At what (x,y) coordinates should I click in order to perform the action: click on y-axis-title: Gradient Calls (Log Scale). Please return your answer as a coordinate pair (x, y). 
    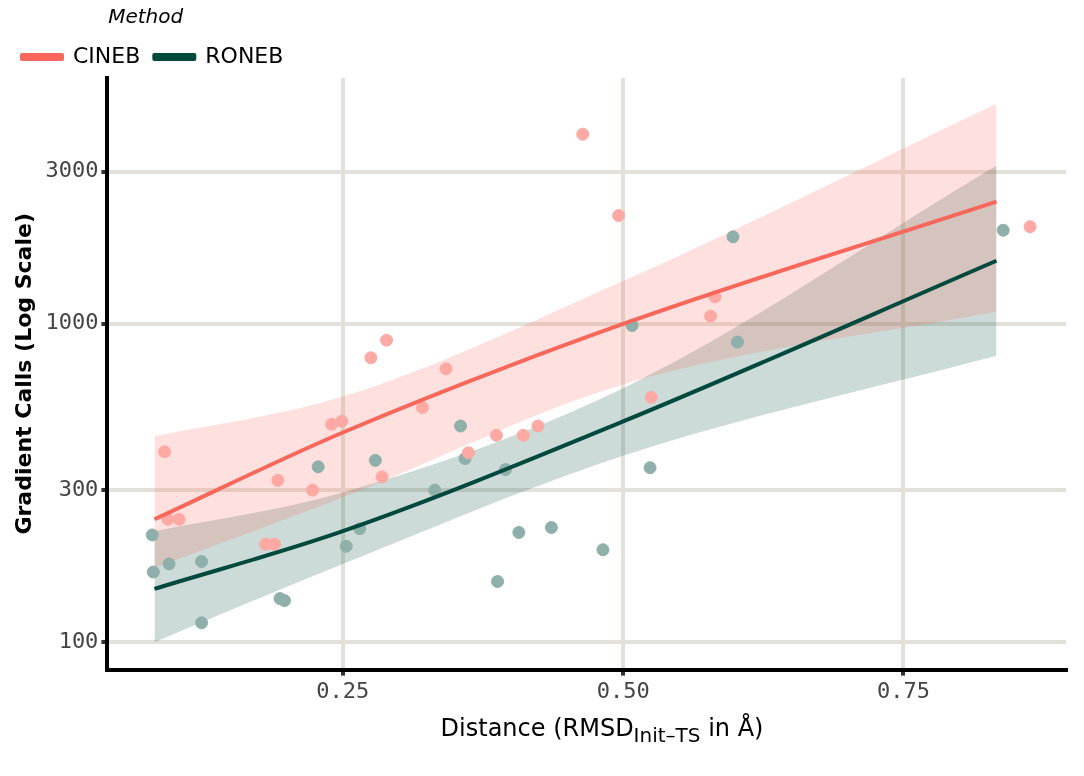
    Looking at the image, I should click on (23, 374).